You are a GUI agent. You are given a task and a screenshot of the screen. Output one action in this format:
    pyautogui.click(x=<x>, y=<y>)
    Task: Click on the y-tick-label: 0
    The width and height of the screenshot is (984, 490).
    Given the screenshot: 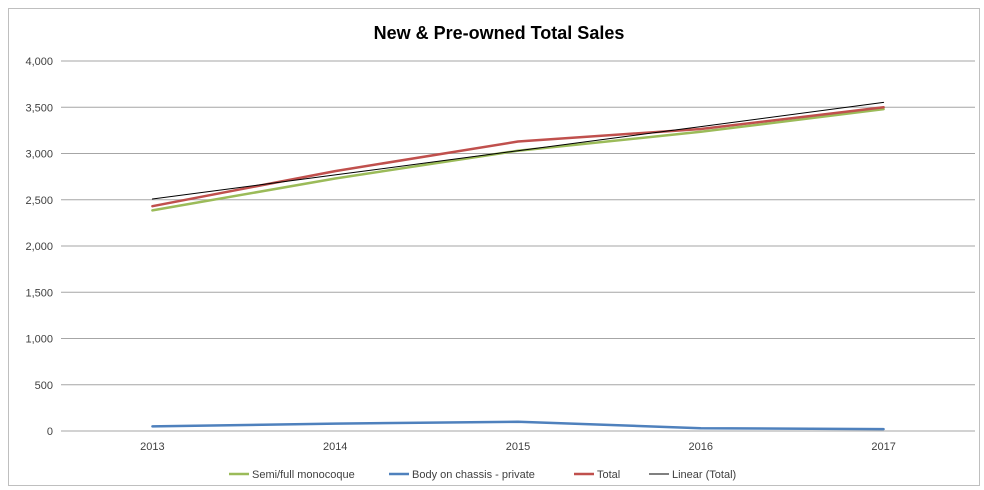 What is the action you would take?
    pyautogui.click(x=50, y=432)
    